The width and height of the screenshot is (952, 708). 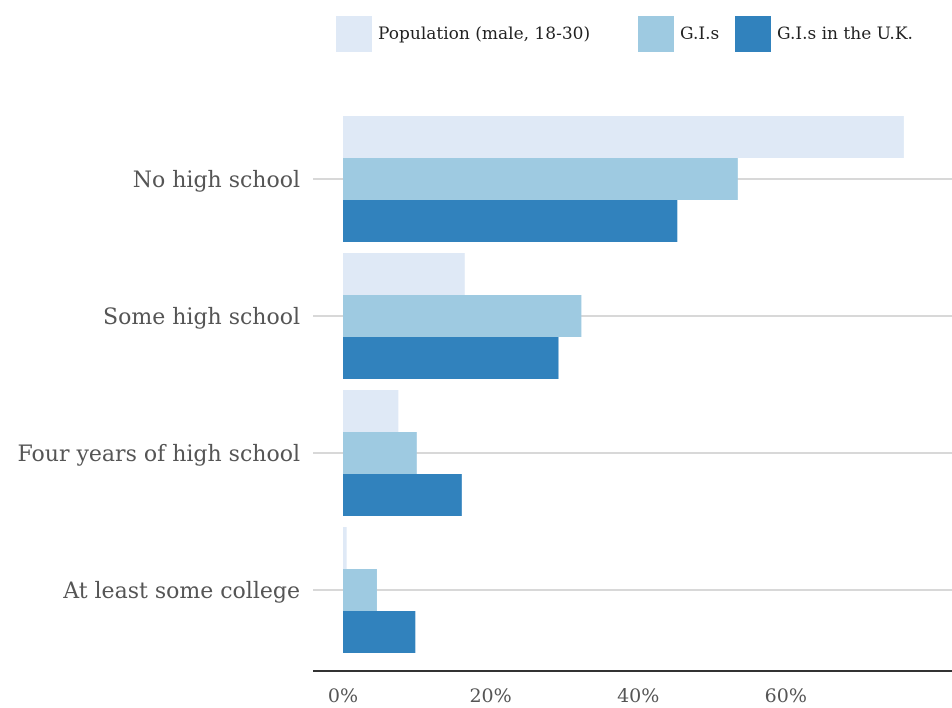 What do you see at coordinates (181, 591) in the screenshot?
I see `category-label: At least some college` at bounding box center [181, 591].